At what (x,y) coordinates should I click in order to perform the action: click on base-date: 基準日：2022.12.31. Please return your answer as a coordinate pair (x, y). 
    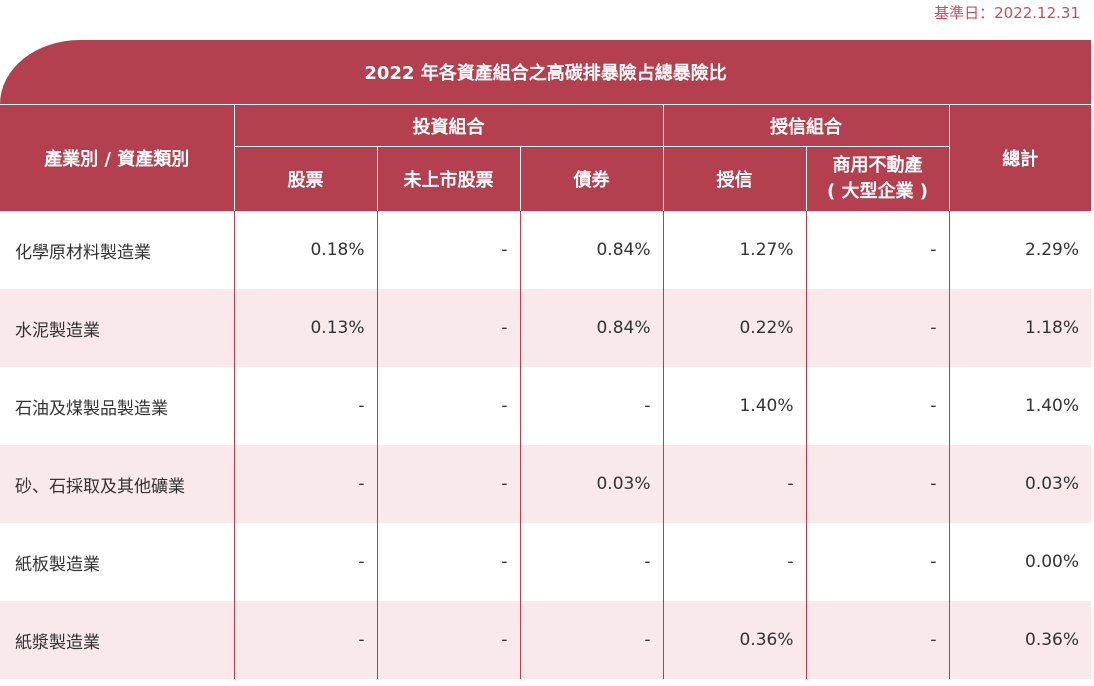
    Looking at the image, I should click on (1007, 13).